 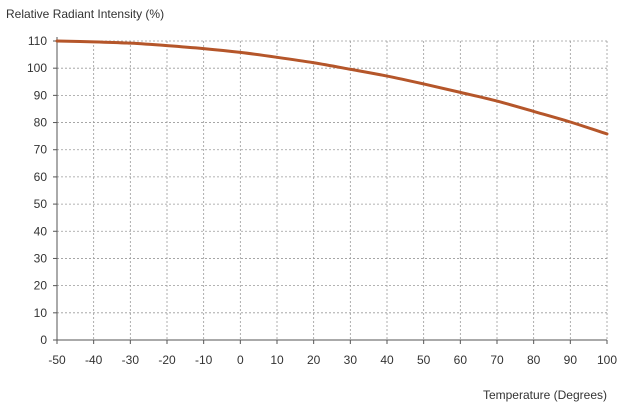 What do you see at coordinates (41, 177) in the screenshot?
I see `y-tick-label: 60` at bounding box center [41, 177].